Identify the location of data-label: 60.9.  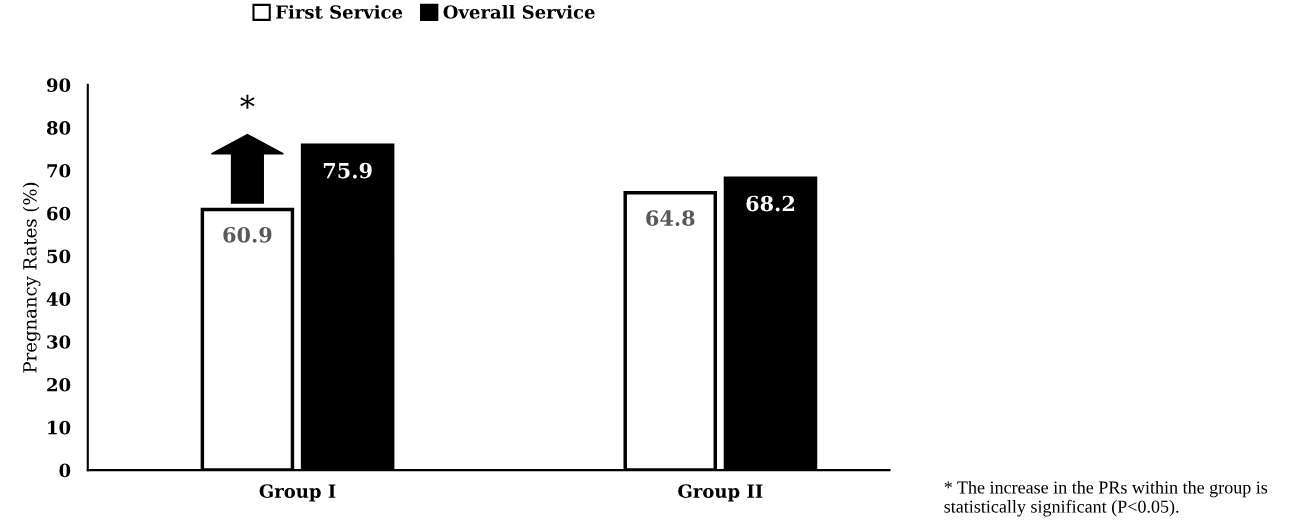
(247, 234).